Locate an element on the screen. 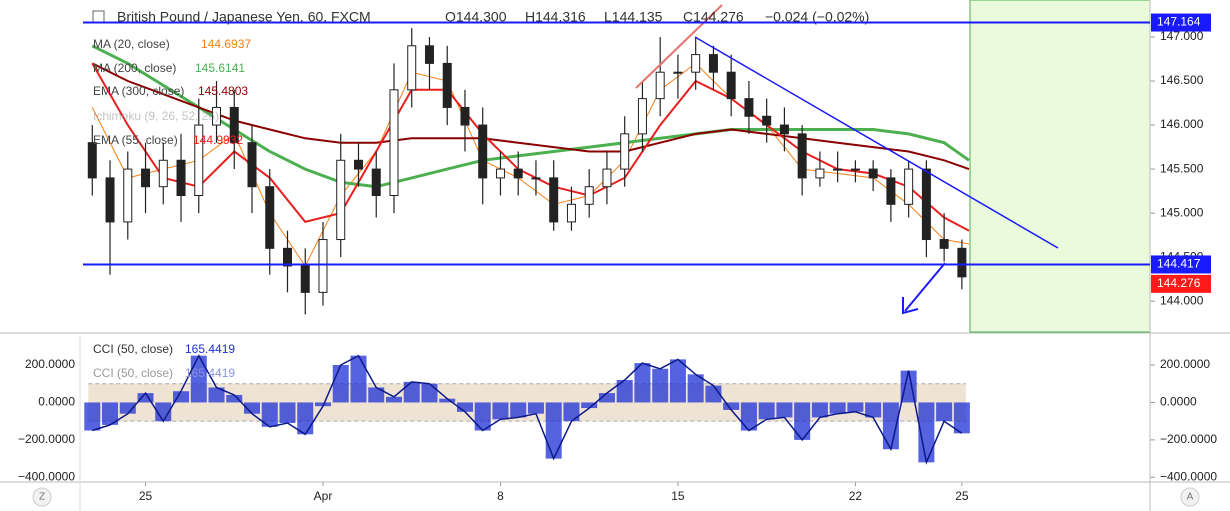 Image resolution: width=1230 pixels, height=511 pixels. price-tag-label: 147.164 is located at coordinates (1179, 22).